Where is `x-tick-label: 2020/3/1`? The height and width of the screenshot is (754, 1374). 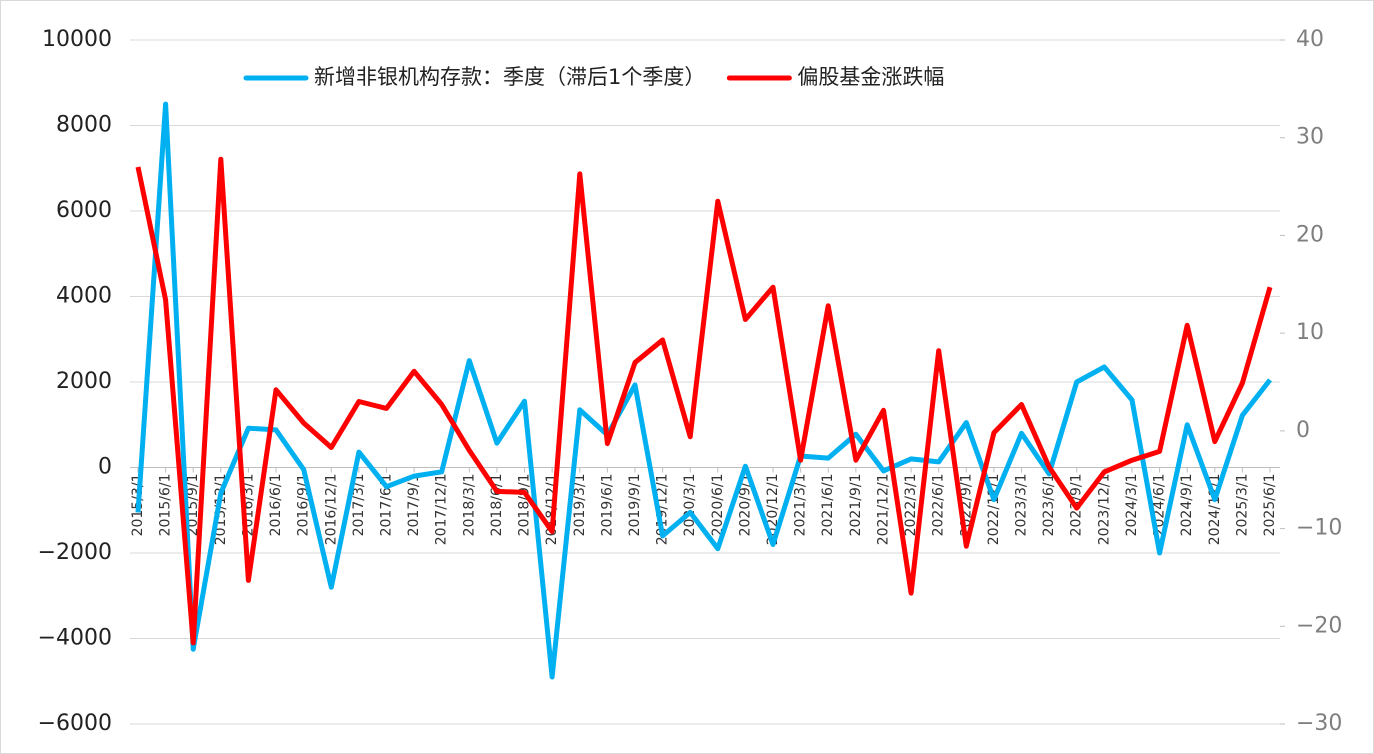
x-tick-label: 2020/3/1 is located at coordinates (690, 505).